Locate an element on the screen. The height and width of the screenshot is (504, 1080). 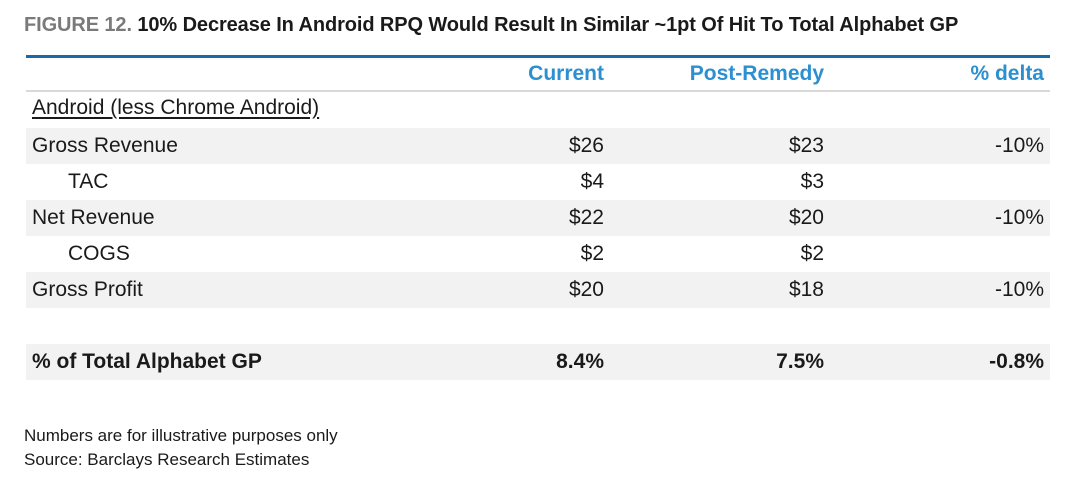
row-label: Gross Profit is located at coordinates (87, 289).